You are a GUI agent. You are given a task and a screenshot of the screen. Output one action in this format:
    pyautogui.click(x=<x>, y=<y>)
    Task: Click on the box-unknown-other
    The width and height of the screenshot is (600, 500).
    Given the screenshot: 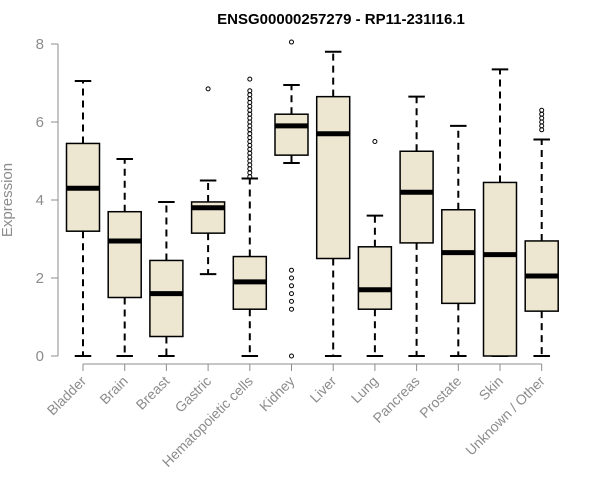 What is the action you would take?
    pyautogui.click(x=541, y=232)
    